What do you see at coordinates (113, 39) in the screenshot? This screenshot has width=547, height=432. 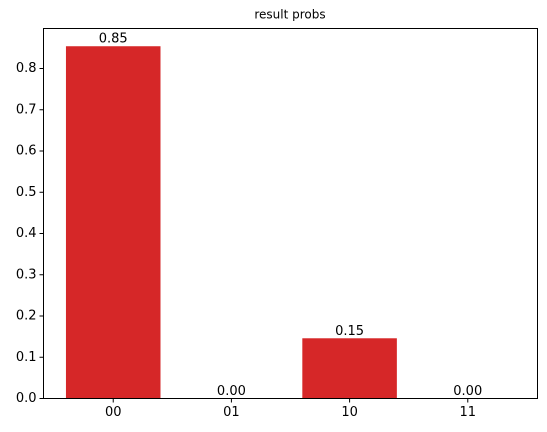 I see `data-label: 0.85` at bounding box center [113, 39].